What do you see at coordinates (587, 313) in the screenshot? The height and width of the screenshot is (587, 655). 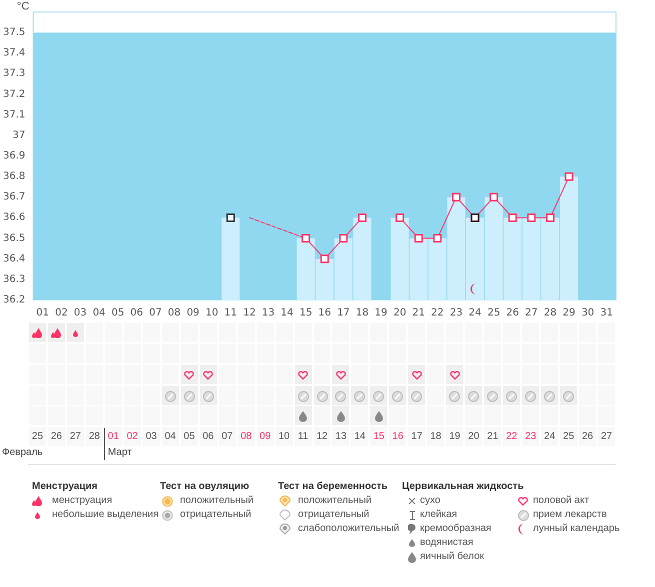 I see `x-tick-label: 30` at bounding box center [587, 313].